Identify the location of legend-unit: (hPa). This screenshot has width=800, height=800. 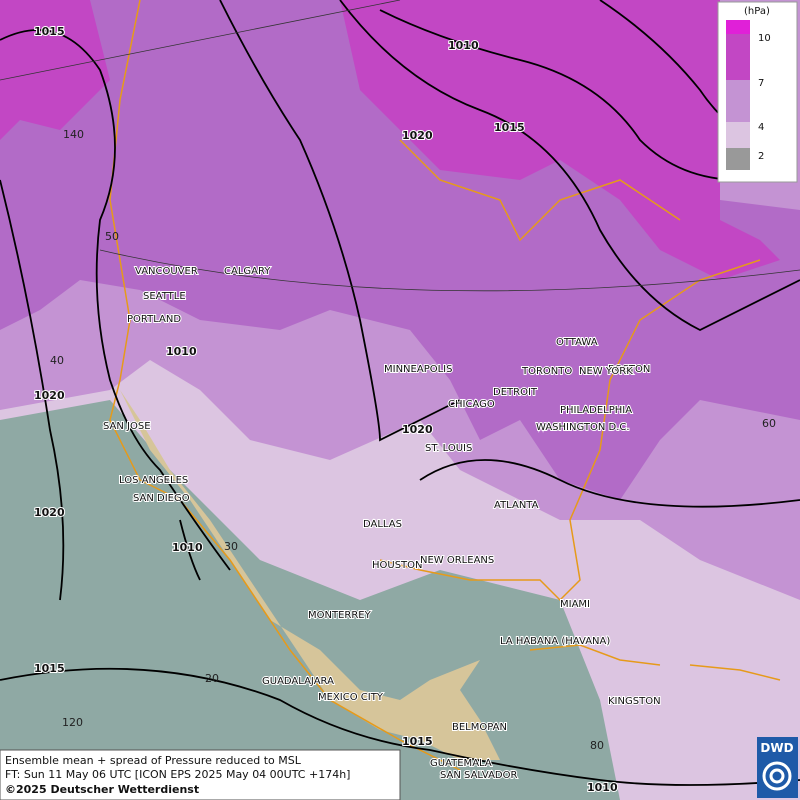
(757, 11).